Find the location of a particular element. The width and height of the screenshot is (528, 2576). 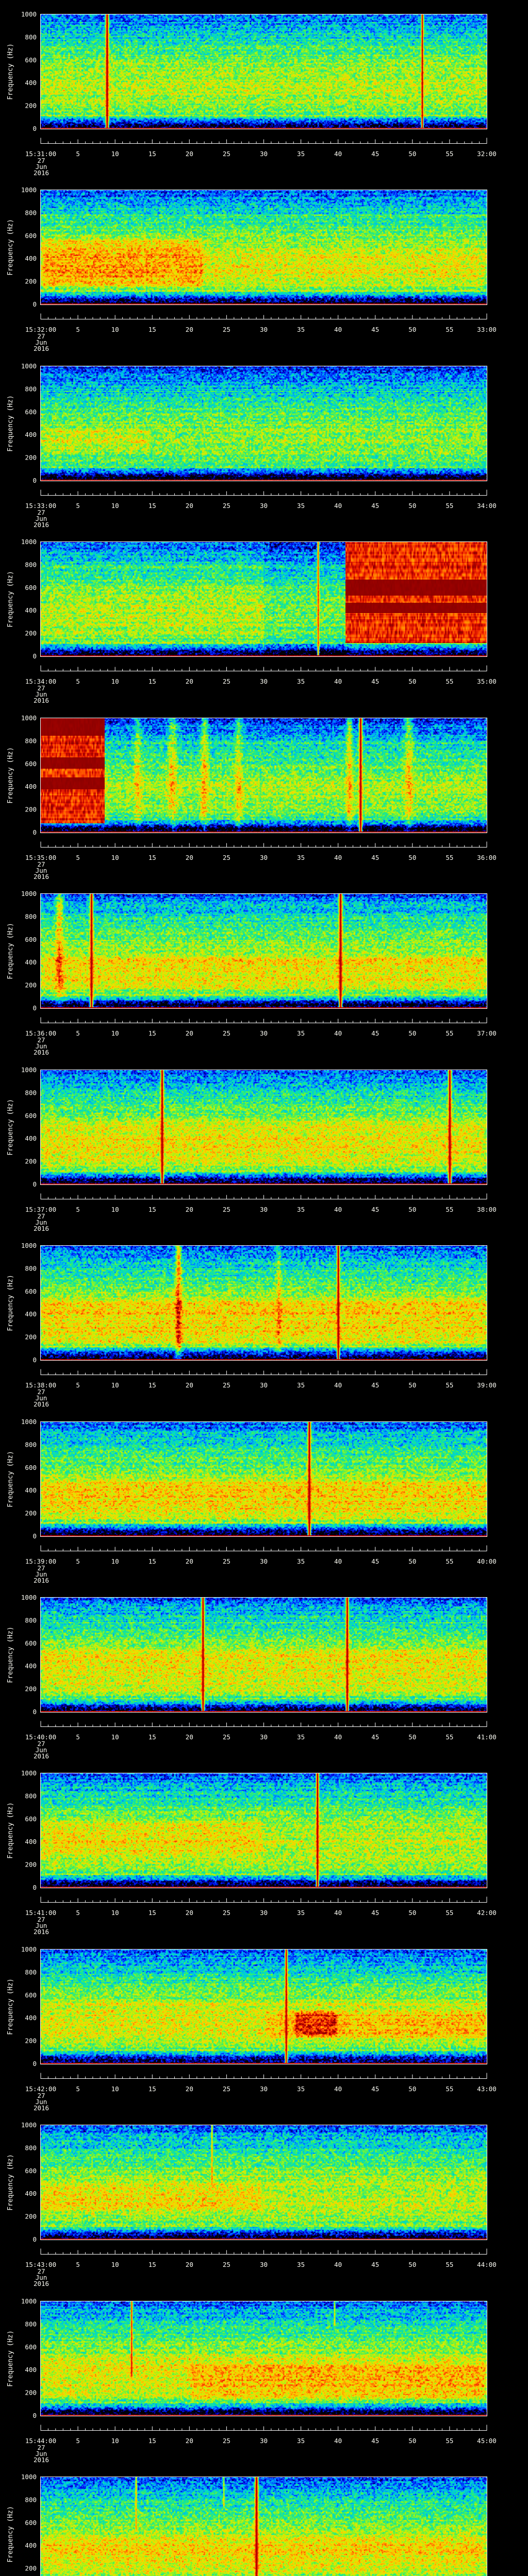

start-time-label: 15:42:00 is located at coordinates (40, 2089).